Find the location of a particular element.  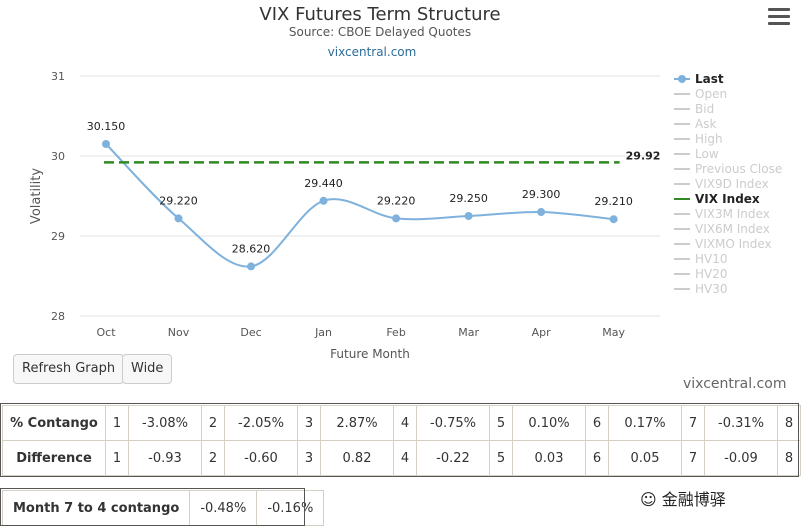

legend-item: Ask is located at coordinates (705, 124).